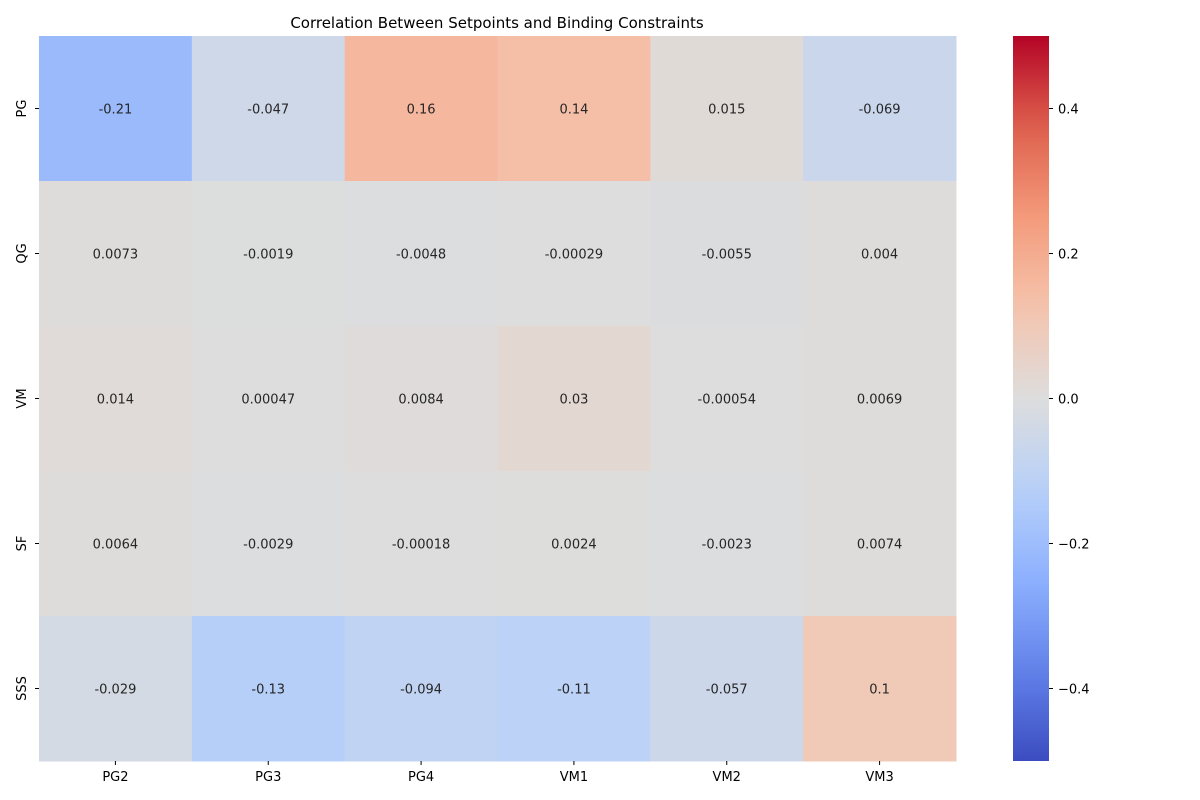 This screenshot has height=800, width=1200. I want to click on heatmap-cell-pg-vm2, so click(727, 109).